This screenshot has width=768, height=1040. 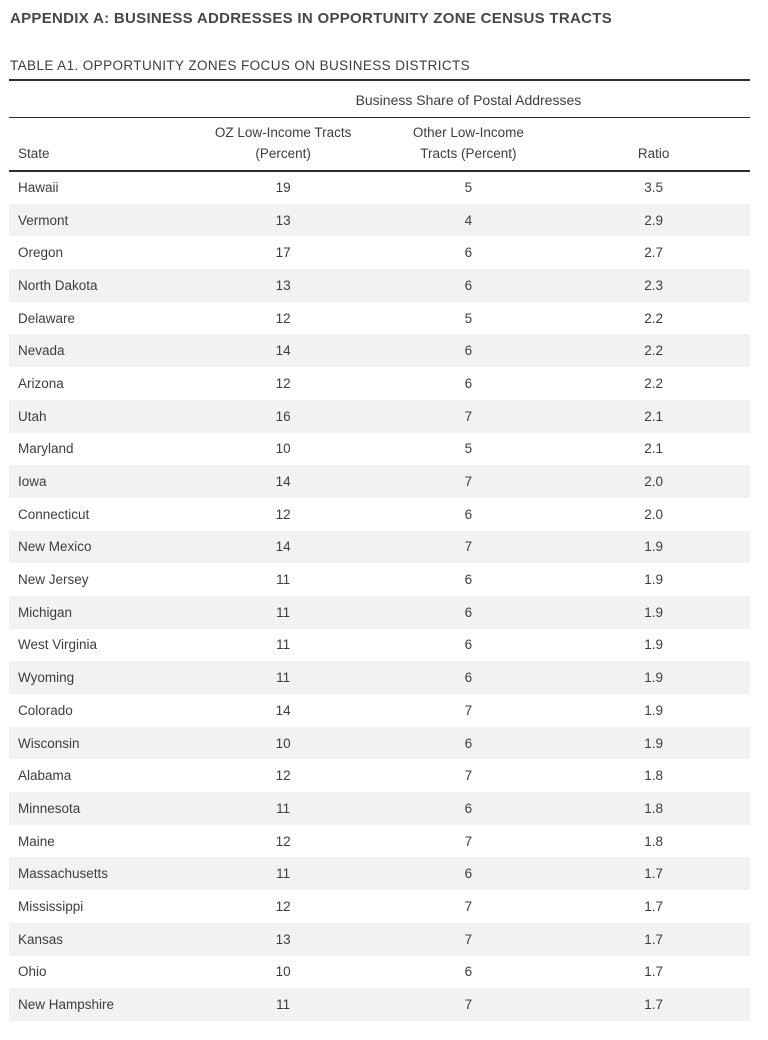 I want to click on table-row: Utah 16 7 2.1, so click(x=379, y=416).